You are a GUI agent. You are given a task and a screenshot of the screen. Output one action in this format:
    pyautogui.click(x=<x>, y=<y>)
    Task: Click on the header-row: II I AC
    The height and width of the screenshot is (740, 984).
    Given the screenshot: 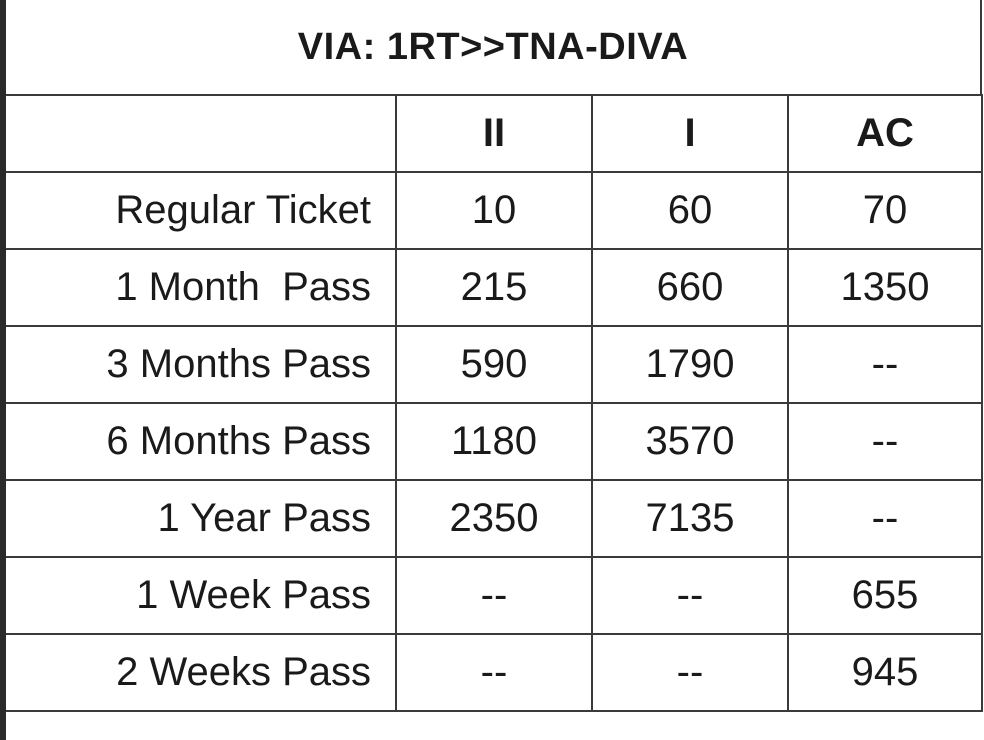 What is the action you would take?
    pyautogui.click(x=494, y=133)
    